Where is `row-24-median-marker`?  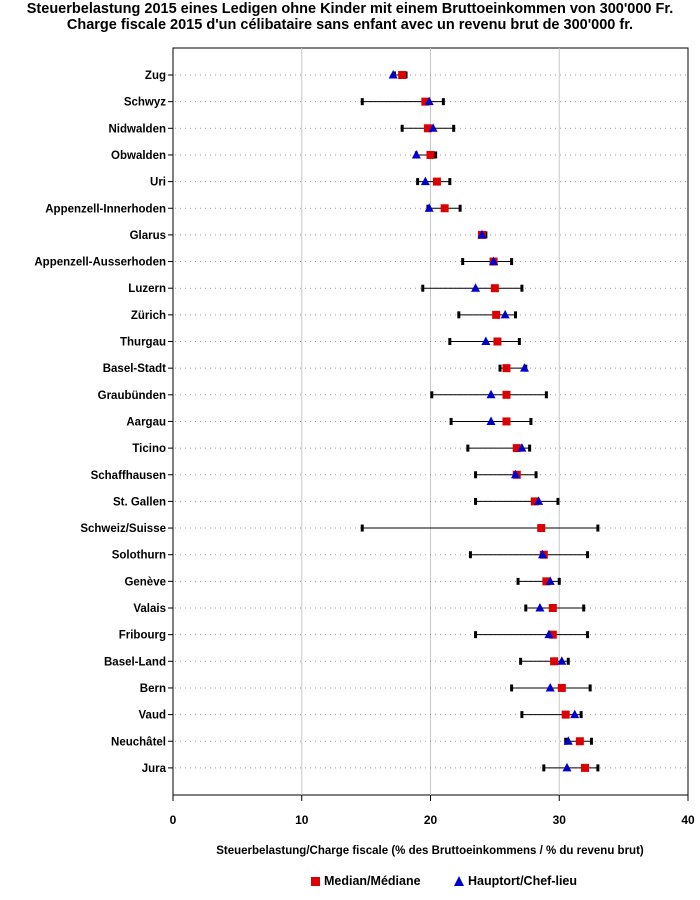
row-24-median-marker is located at coordinates (565, 714).